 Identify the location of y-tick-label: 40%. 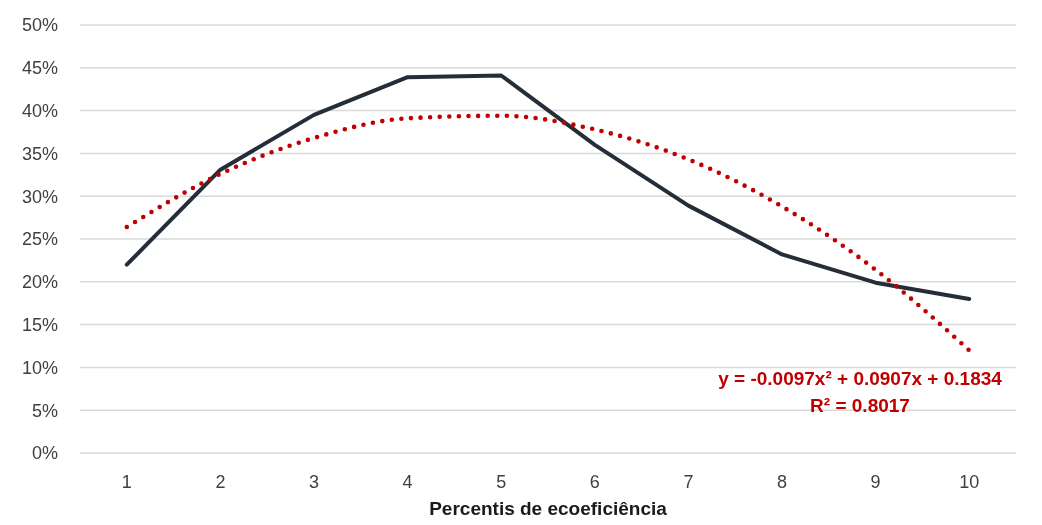
(39, 110).